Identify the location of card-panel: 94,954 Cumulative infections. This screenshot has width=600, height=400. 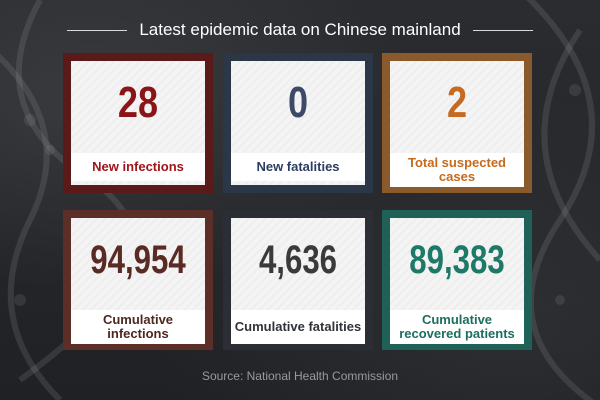
(138, 281).